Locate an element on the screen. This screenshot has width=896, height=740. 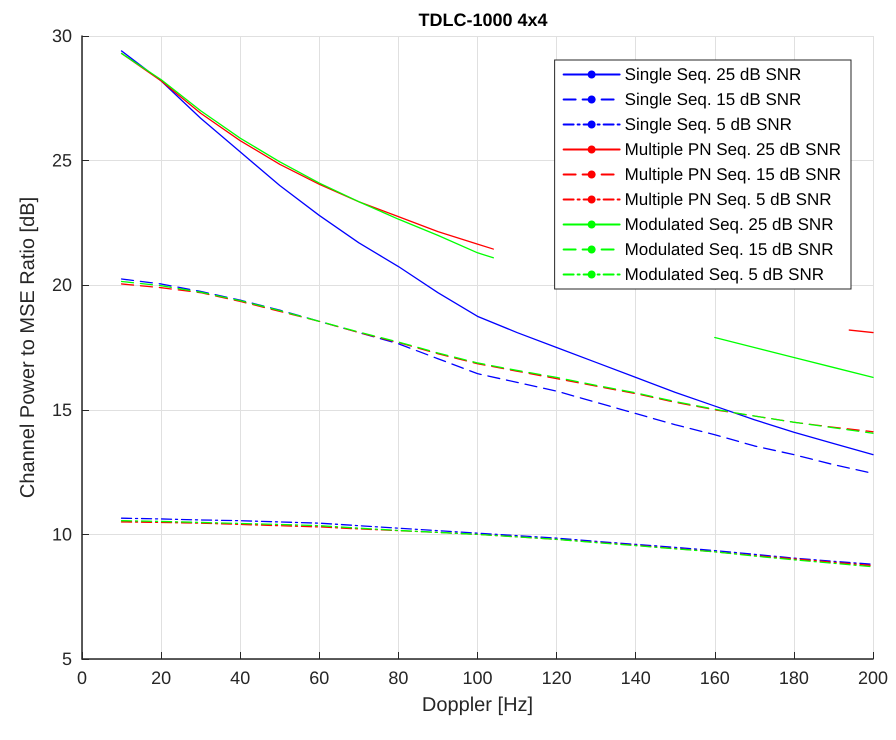
y-tick-label: 10 is located at coordinates (62, 534).